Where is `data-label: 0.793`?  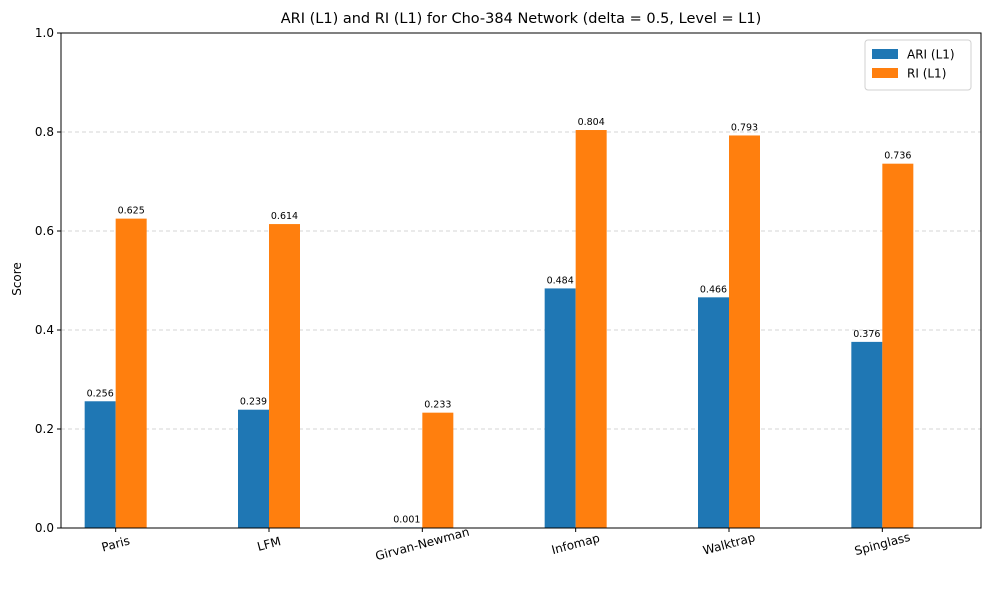
data-label: 0.793 is located at coordinates (744, 127).